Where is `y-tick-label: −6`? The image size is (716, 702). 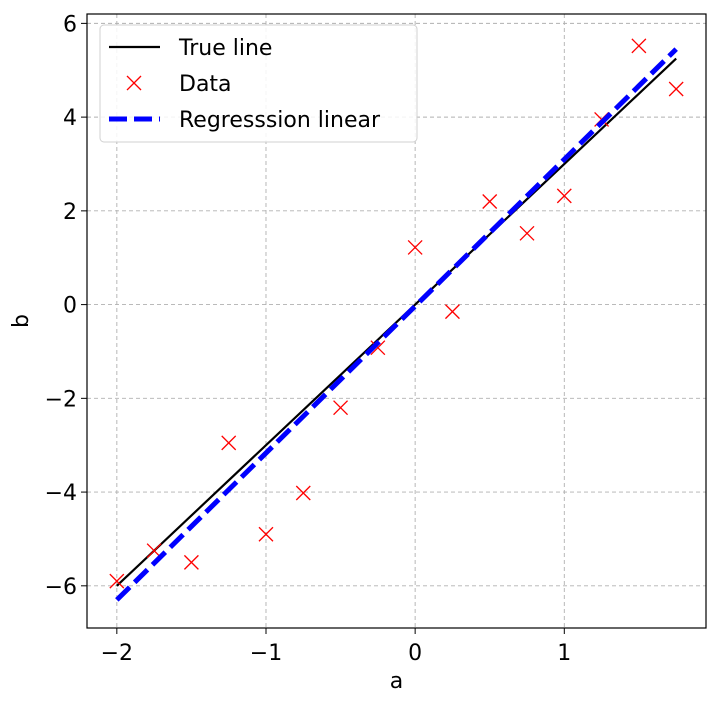 y-tick-label: −6 is located at coordinates (61, 587).